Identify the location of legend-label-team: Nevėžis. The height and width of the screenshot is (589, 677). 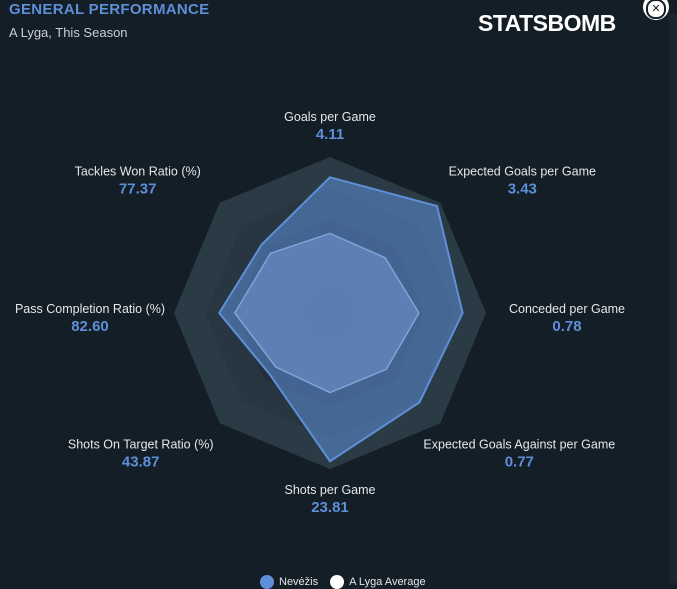
(299, 582).